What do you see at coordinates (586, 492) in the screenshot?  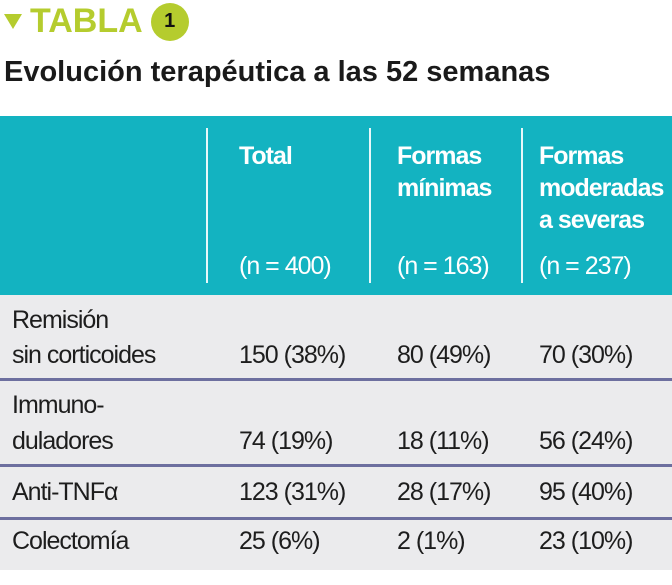 I see `cell-moderadas: 95 (40%)` at bounding box center [586, 492].